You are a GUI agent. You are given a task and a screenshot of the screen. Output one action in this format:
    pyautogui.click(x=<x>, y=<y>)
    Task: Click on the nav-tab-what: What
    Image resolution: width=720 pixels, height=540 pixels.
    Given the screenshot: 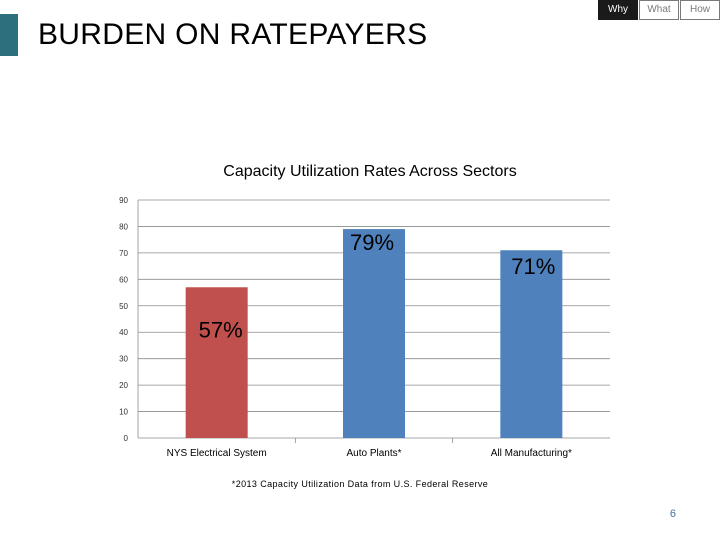 What is the action you would take?
    pyautogui.click(x=659, y=10)
    